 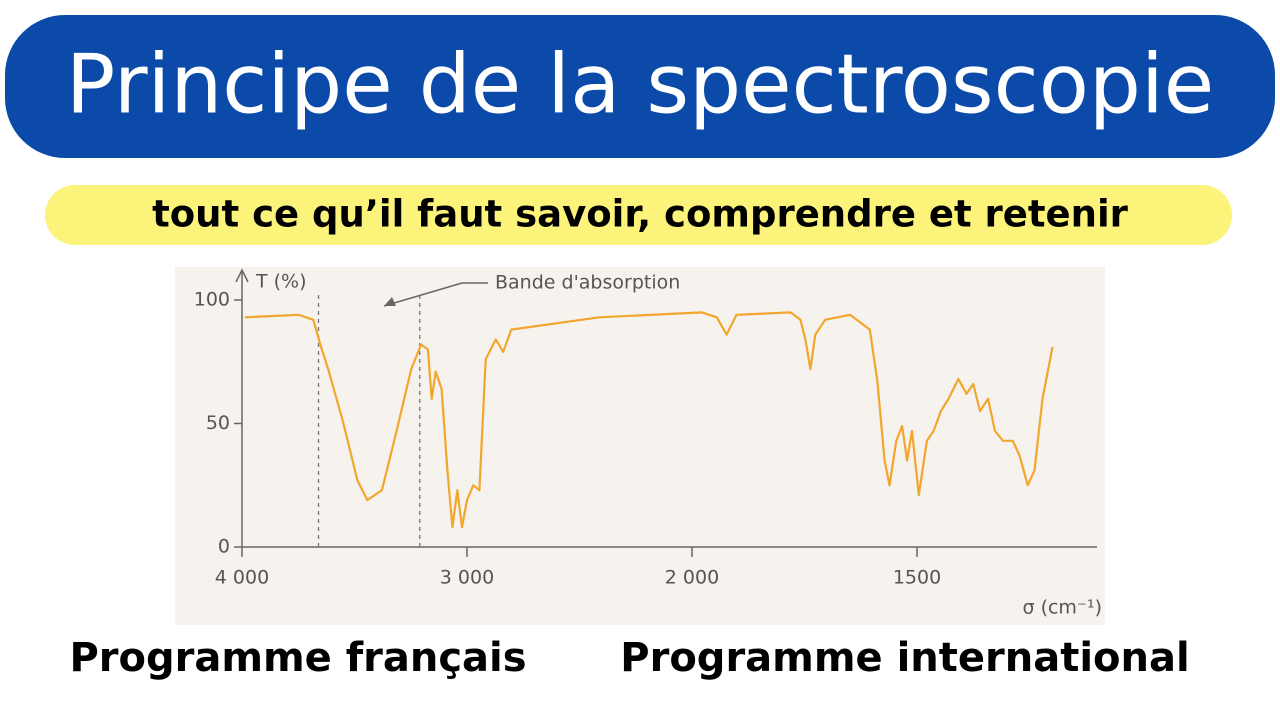 What do you see at coordinates (692, 578) in the screenshot?
I see `x-tick-label: 2 000` at bounding box center [692, 578].